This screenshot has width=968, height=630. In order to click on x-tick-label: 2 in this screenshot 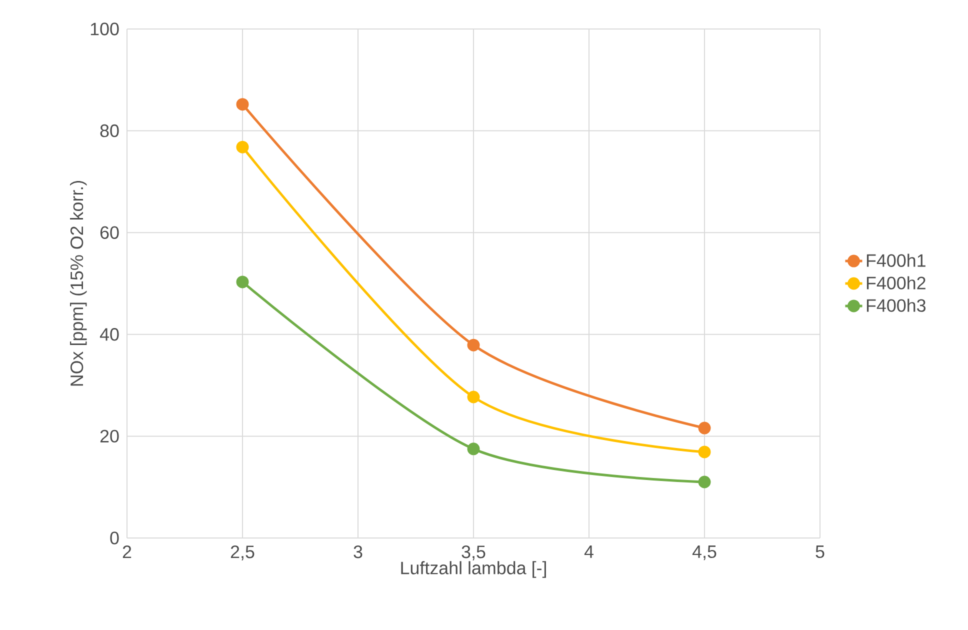, I will do `click(127, 552)`.